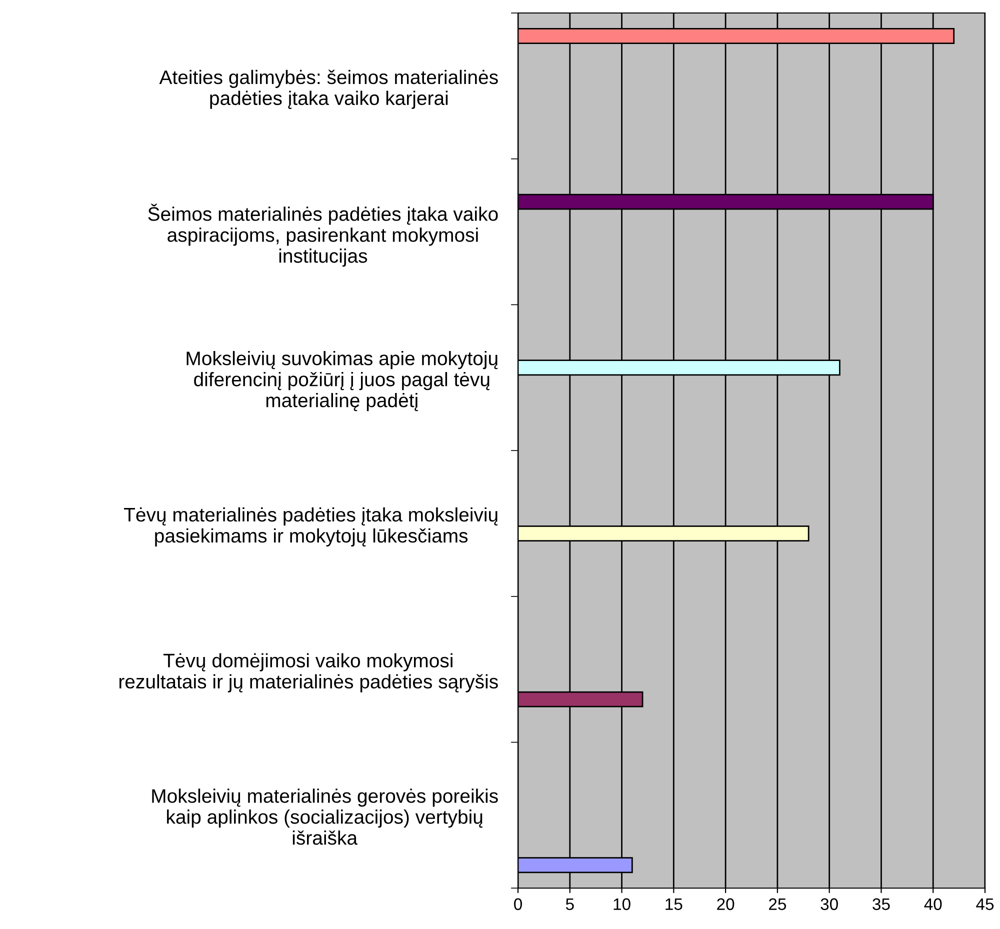 Image resolution: width=1000 pixels, height=929 pixels. What do you see at coordinates (342, 381) in the screenshot?
I see `y-tick-label: Moksleivių suvokimas apie mokytojų diferencinį požiūrį į juos pagal tėvų materialinę padėtį` at bounding box center [342, 381].